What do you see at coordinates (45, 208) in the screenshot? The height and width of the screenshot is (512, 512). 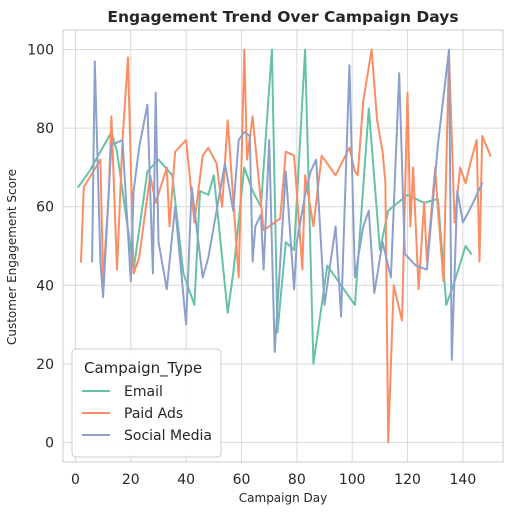 I see `y-tick-label: 60` at bounding box center [45, 208].